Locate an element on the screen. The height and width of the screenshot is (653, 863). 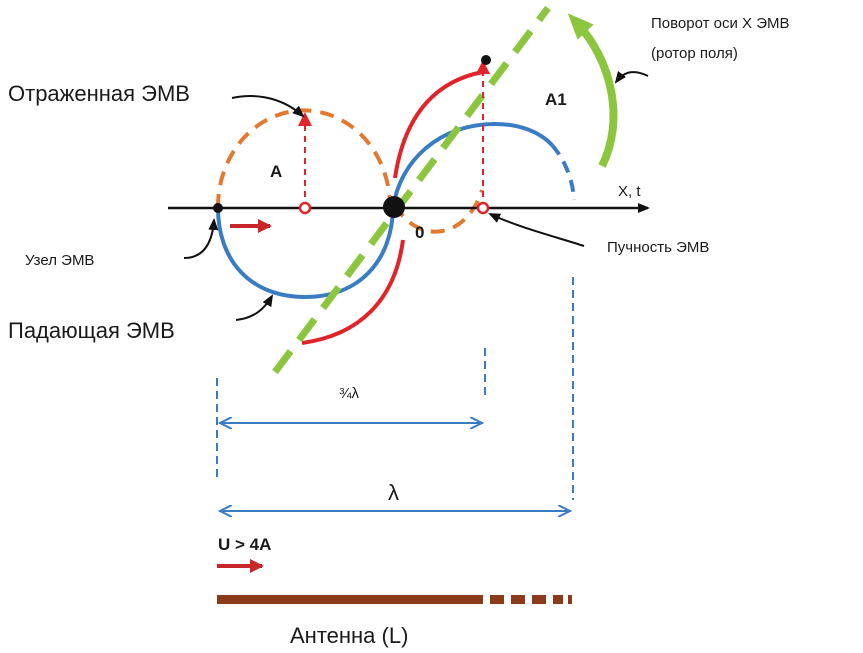
origin-label: 0 is located at coordinates (419, 232).